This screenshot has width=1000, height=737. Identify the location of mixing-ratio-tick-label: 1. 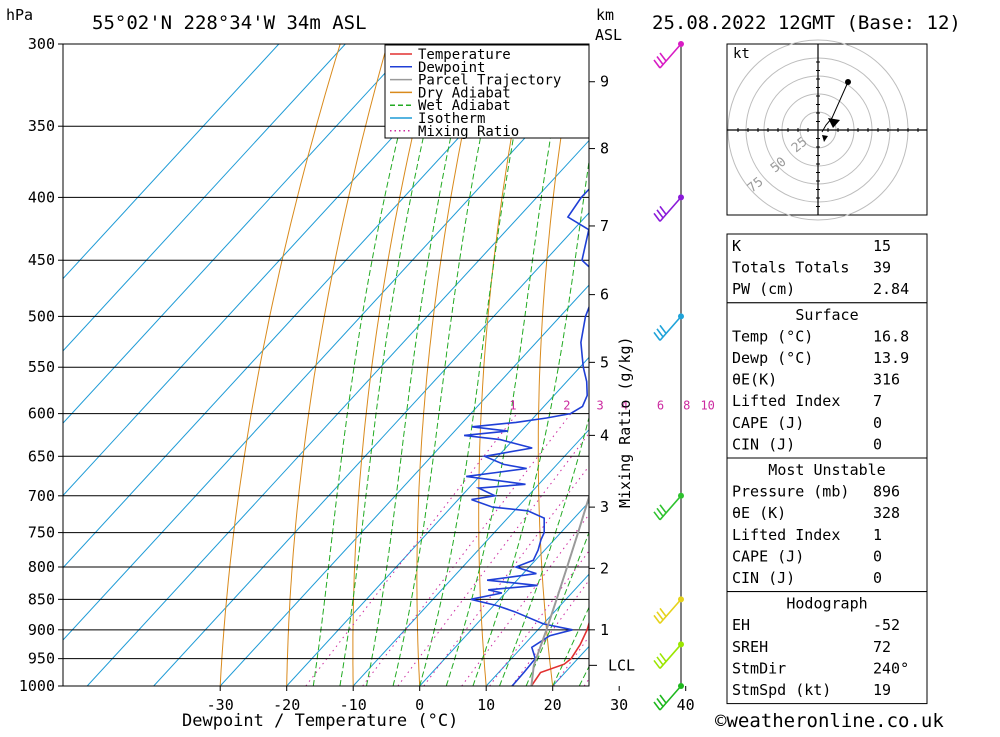
(512, 406).